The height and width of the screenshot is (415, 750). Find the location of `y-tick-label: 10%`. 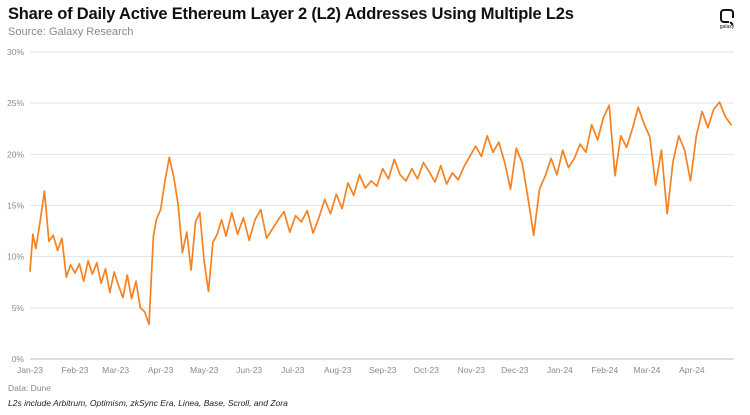

y-tick-label: 10% is located at coordinates (15, 257).